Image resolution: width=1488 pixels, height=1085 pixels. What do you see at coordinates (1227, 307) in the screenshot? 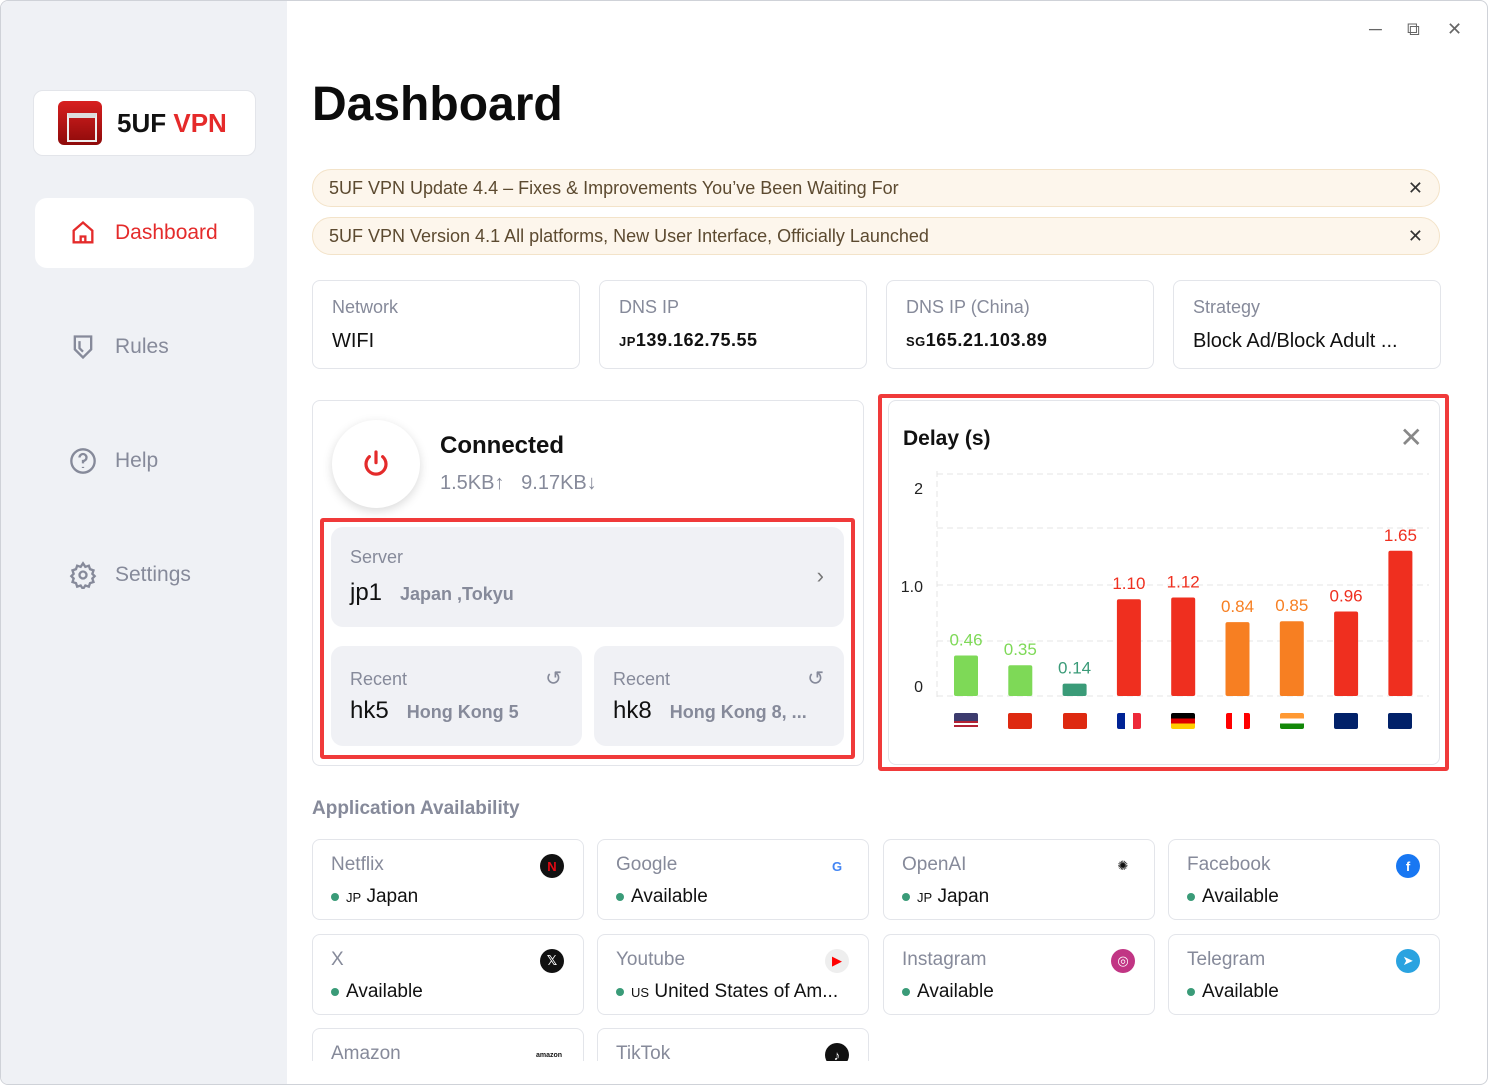
I see `info-label: Strategy` at bounding box center [1227, 307].